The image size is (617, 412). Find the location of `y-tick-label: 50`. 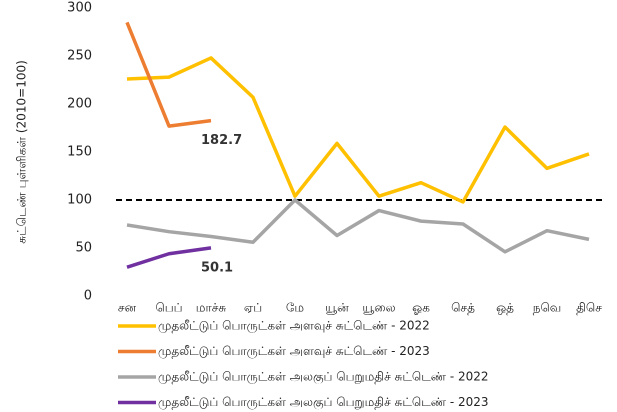

y-tick-label: 50 is located at coordinates (83, 248).